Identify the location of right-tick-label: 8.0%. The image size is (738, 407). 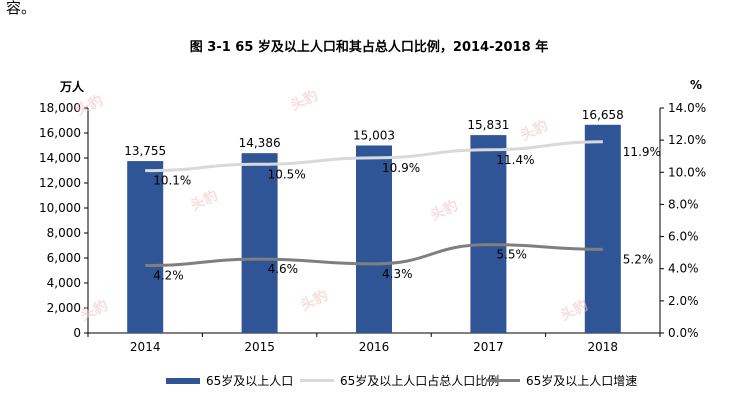
(683, 204).